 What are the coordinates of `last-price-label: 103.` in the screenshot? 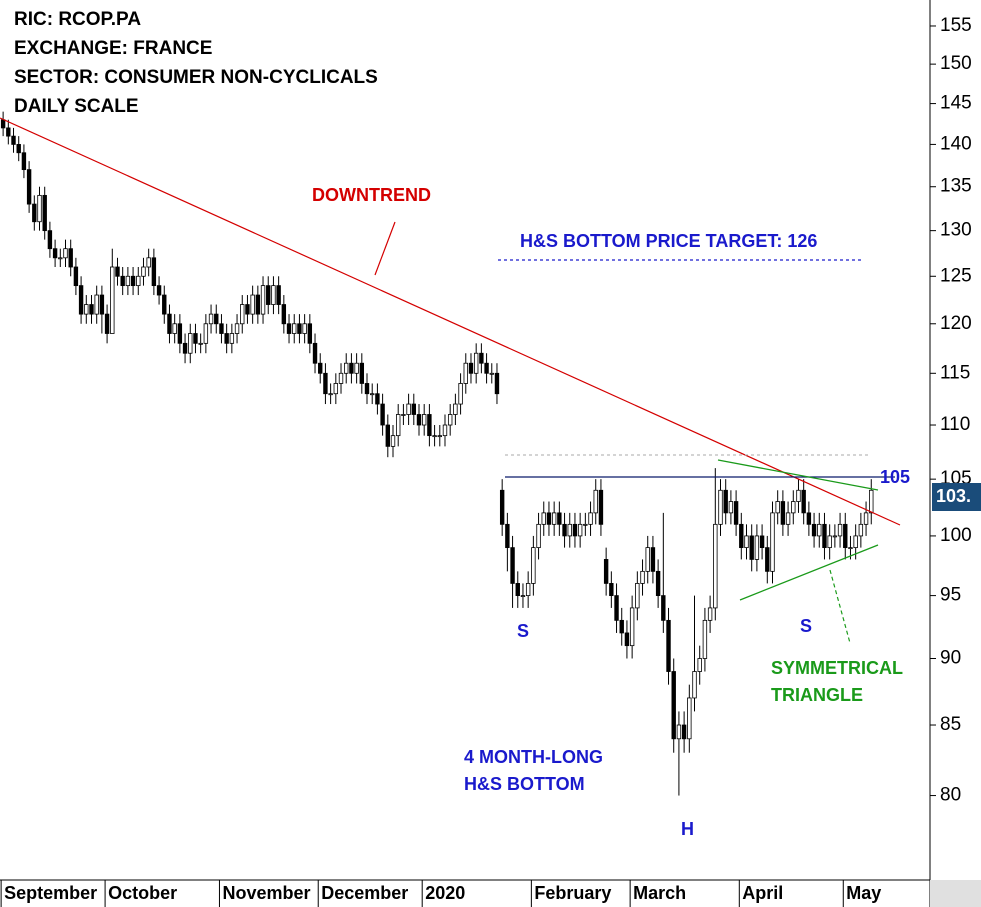 It's located at (953, 496).